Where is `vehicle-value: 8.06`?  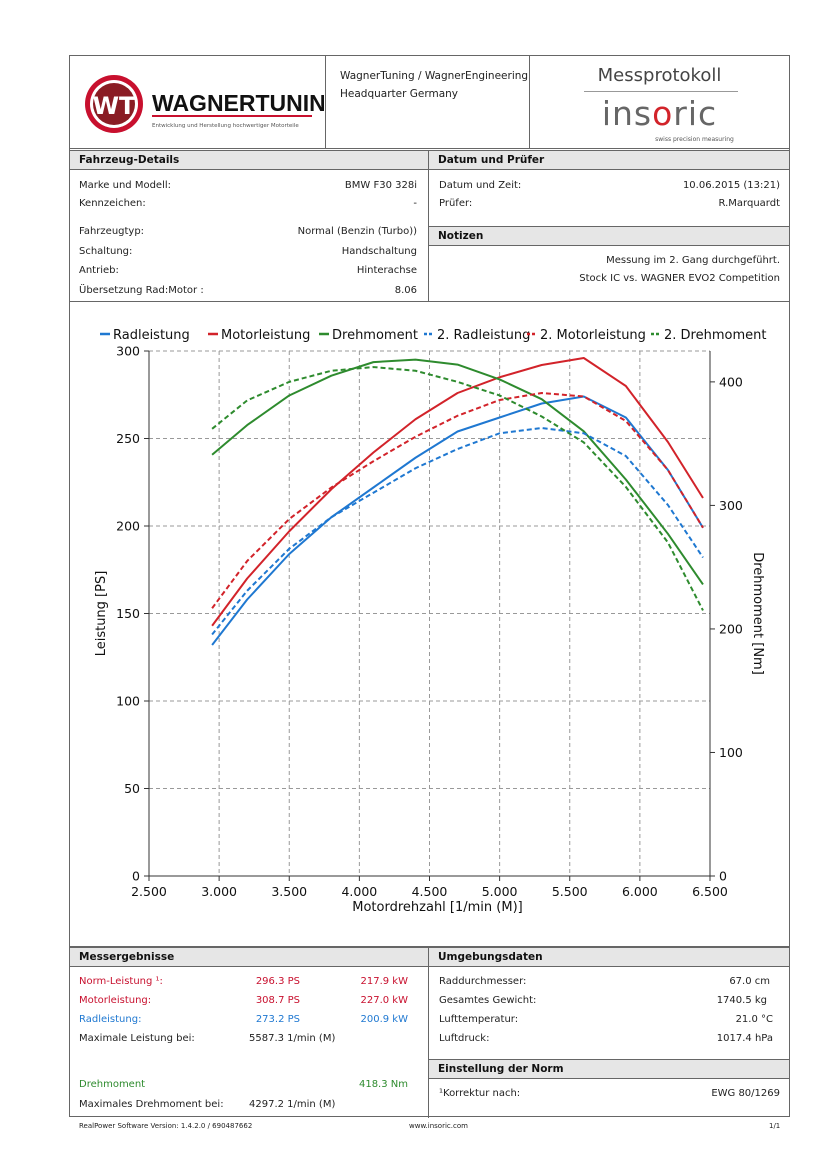
vehicle-value: 8.06 is located at coordinates (405, 290).